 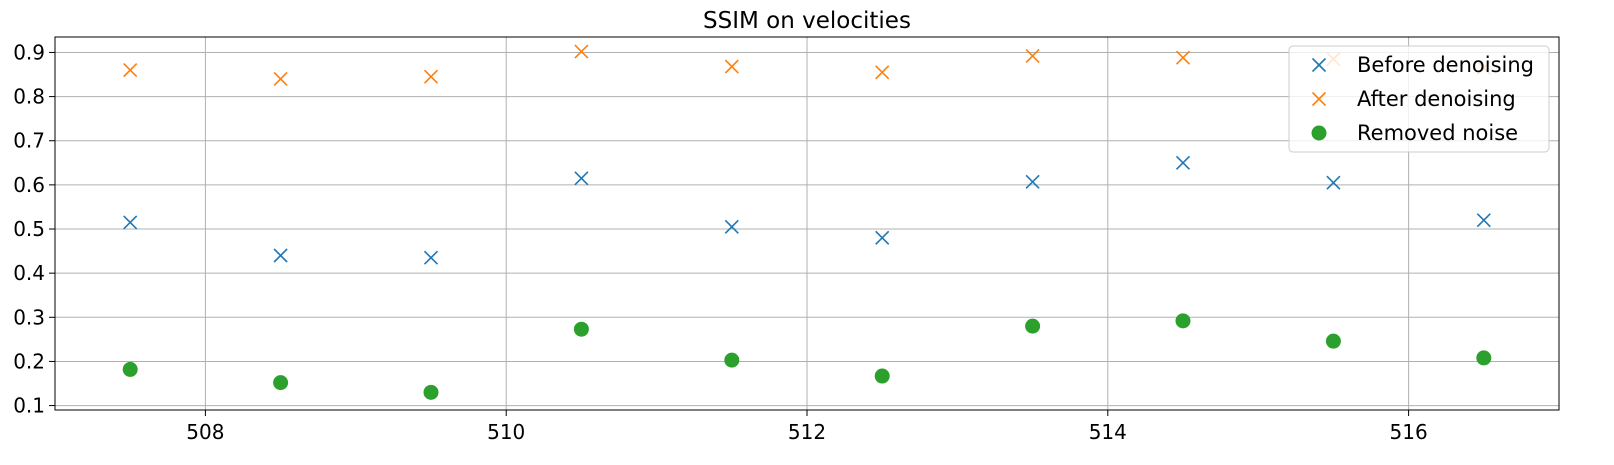 I want to click on y-tick-label: 0.9, so click(x=29, y=52).